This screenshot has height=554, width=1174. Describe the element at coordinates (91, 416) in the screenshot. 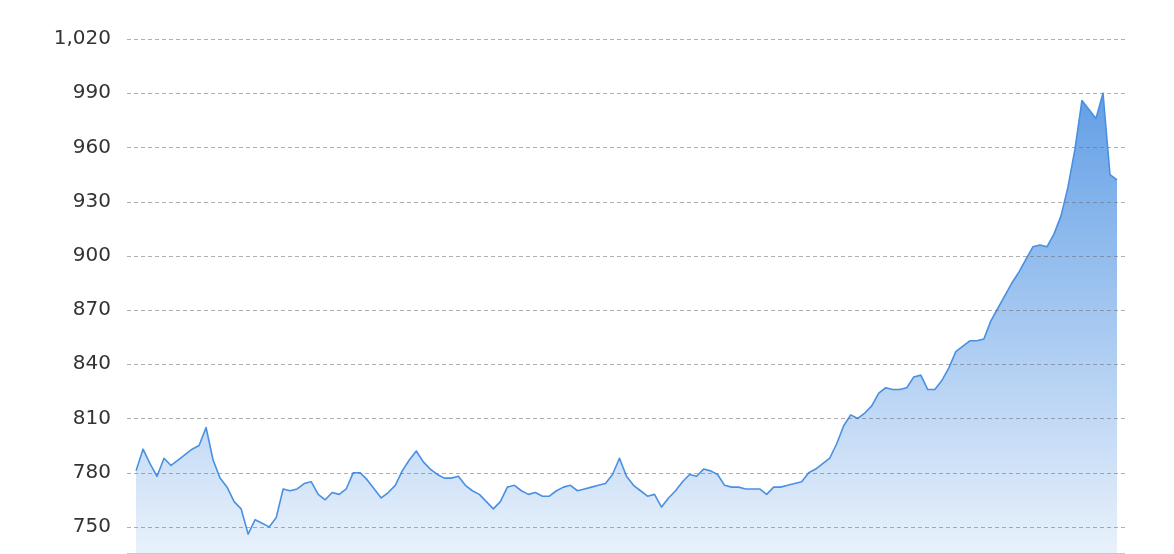

I see `y-tick-label: 810` at that location.